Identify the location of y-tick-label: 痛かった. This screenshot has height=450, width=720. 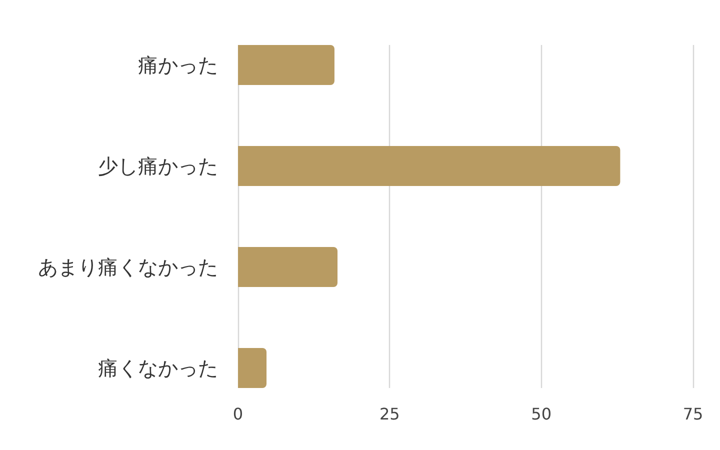
(178, 65).